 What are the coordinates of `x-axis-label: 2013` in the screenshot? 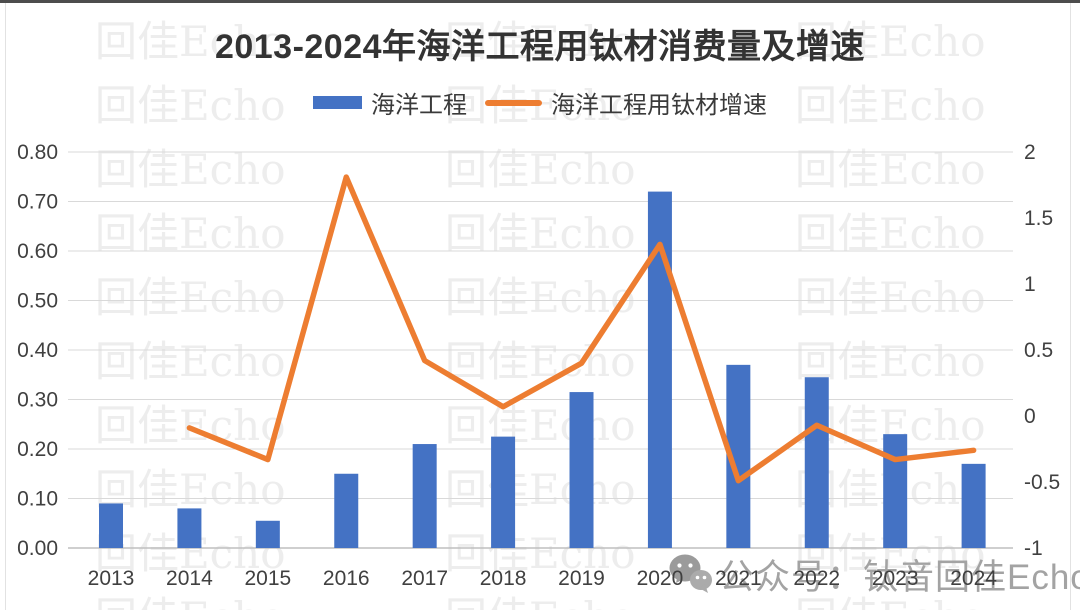 It's located at (111, 578).